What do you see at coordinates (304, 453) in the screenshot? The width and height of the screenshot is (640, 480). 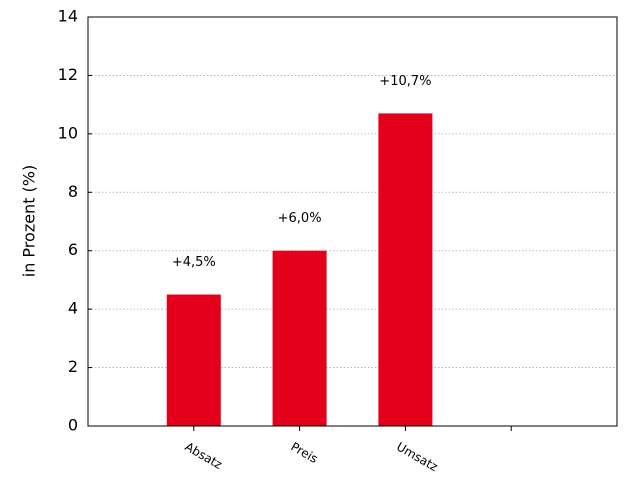 I see `x-tick-label: Preis` at bounding box center [304, 453].